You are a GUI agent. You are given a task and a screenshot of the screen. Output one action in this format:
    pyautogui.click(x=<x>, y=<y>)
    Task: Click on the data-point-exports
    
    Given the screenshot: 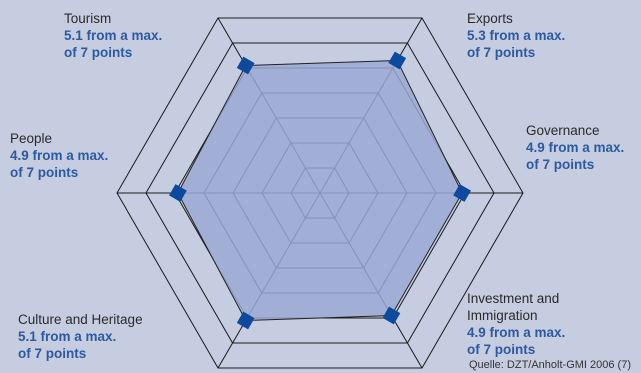 What is the action you would take?
    pyautogui.click(x=397, y=60)
    